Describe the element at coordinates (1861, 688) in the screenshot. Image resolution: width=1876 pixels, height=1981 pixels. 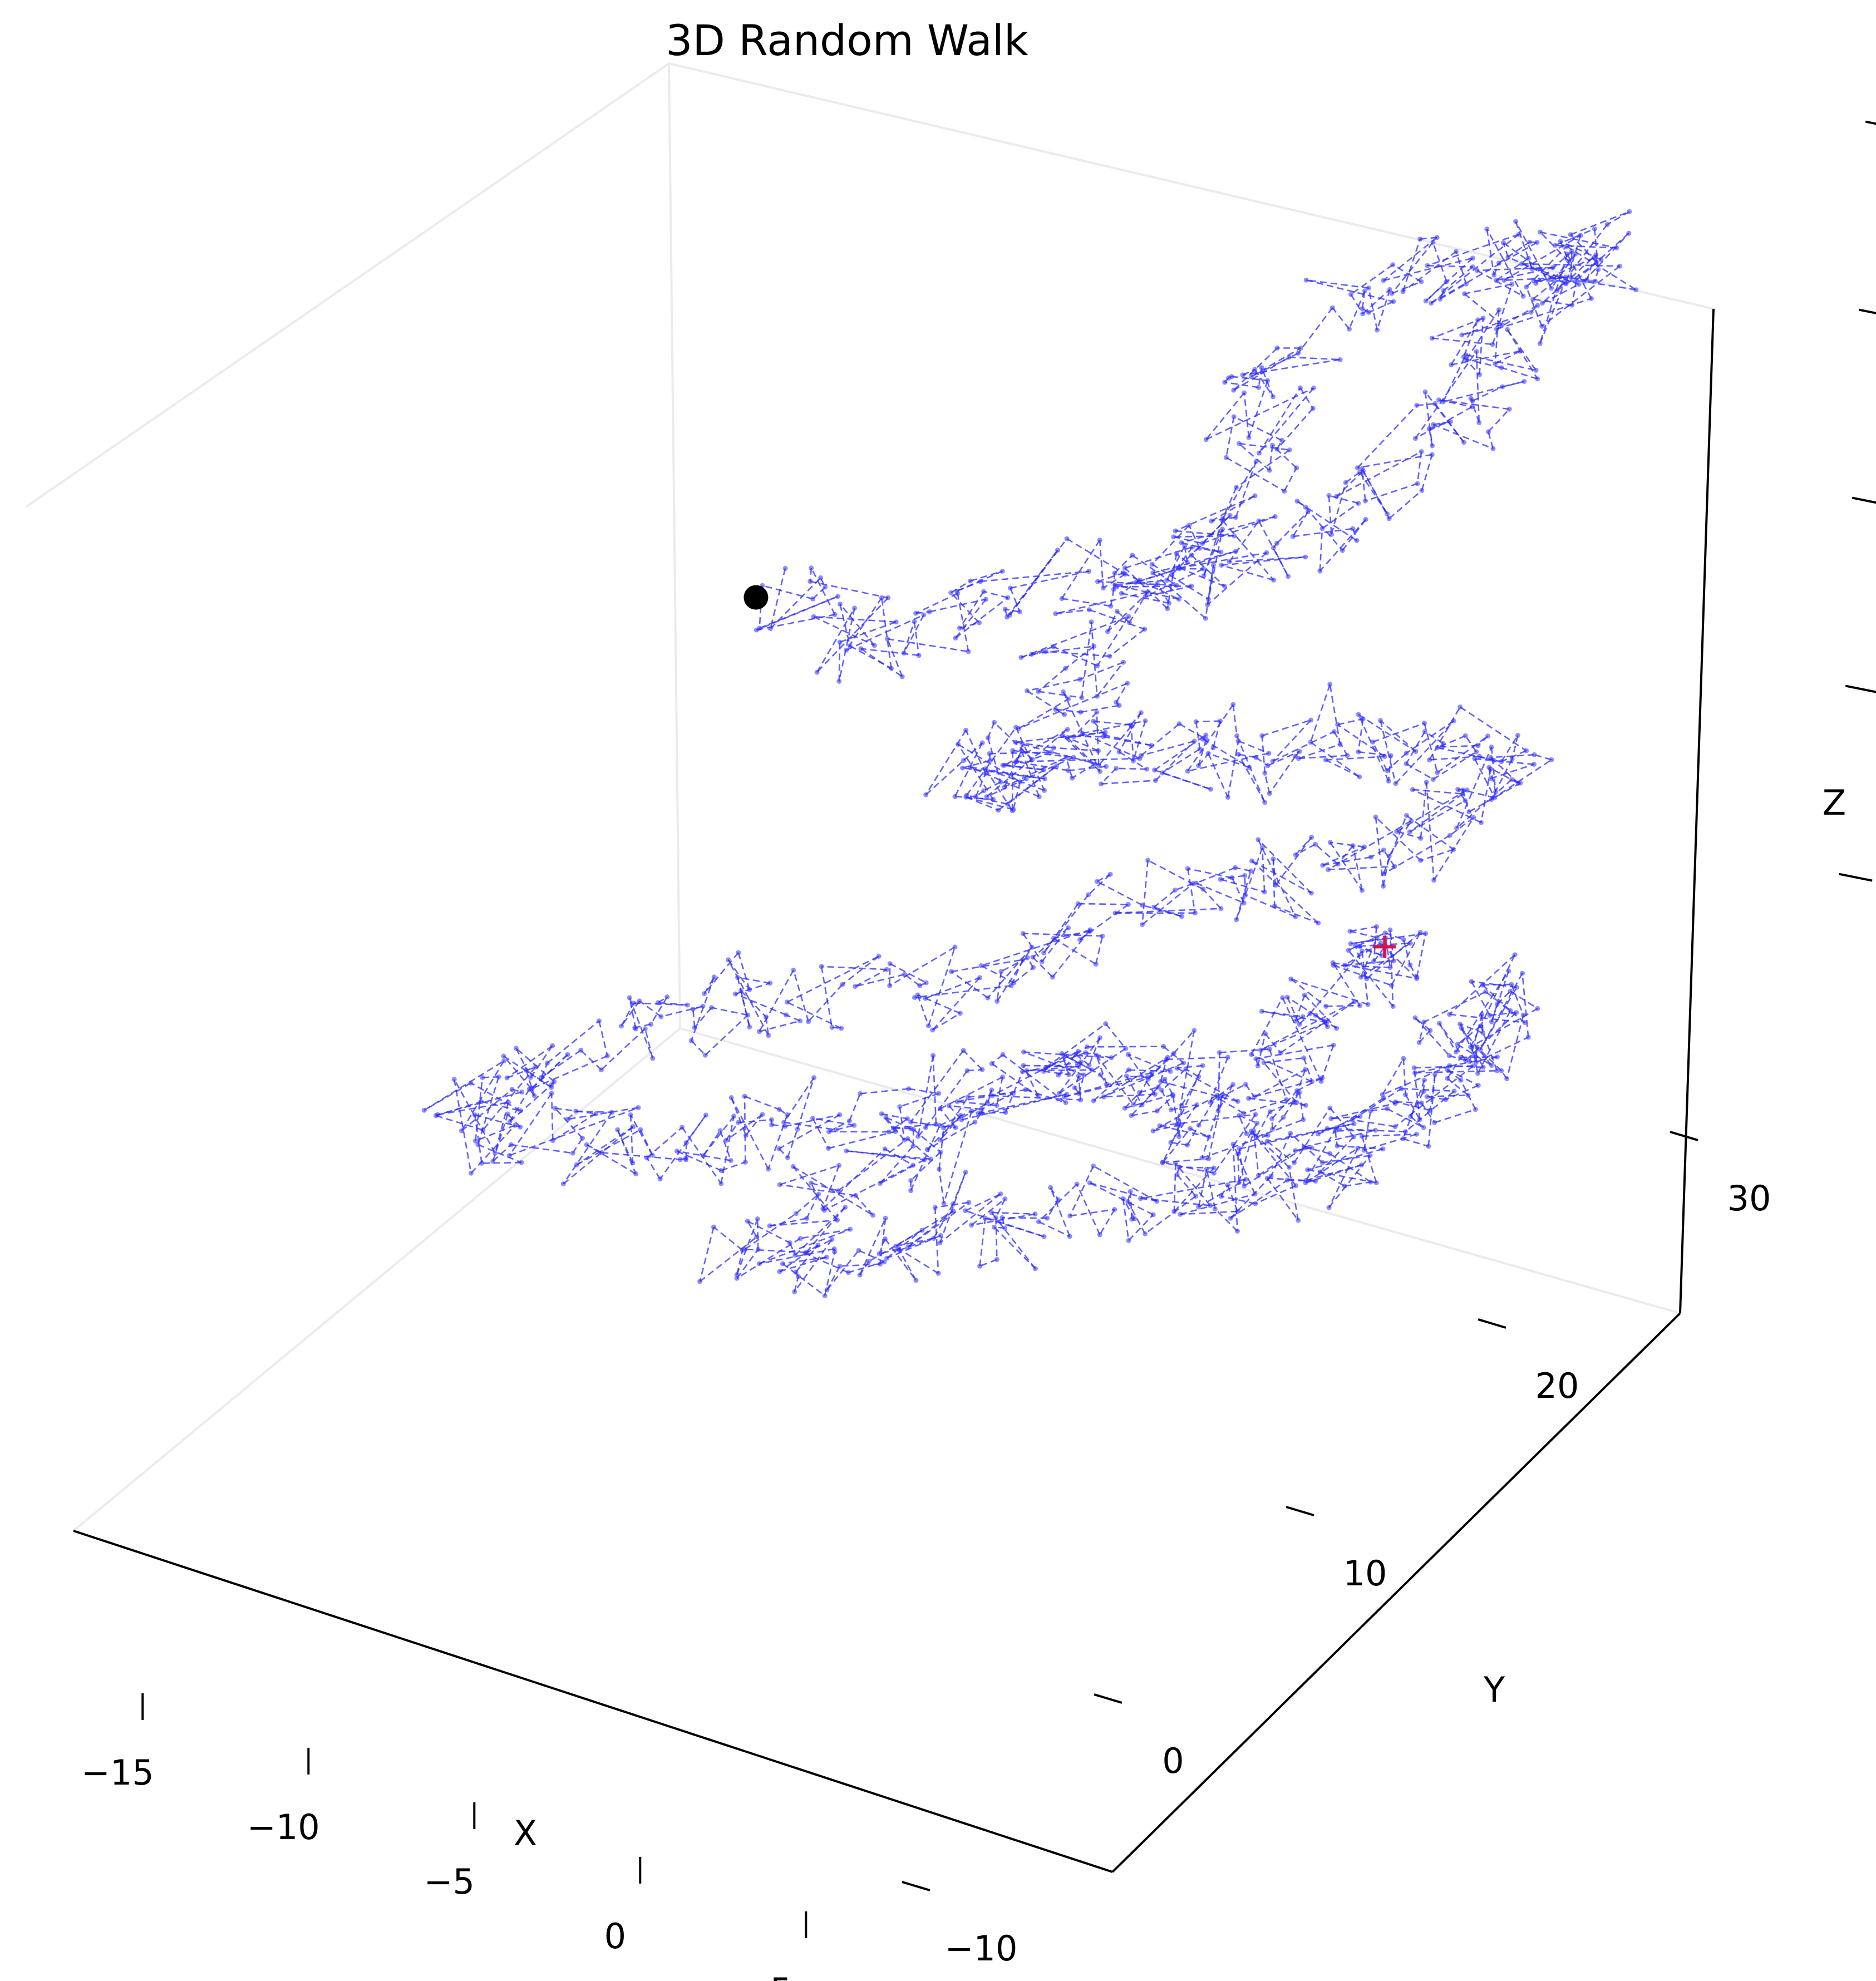
I see `z-tick-mark` at that location.